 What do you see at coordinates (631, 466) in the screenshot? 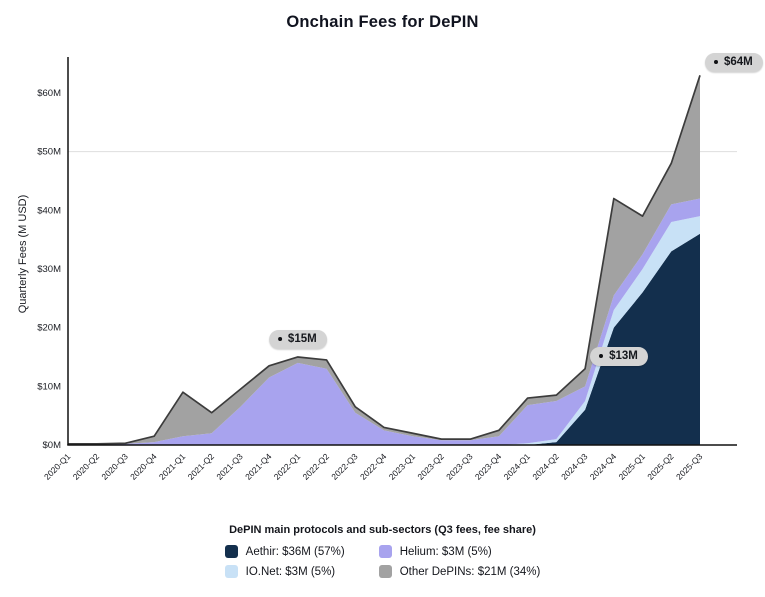
I see `x-tick-label: 2025-Q1` at bounding box center [631, 466].